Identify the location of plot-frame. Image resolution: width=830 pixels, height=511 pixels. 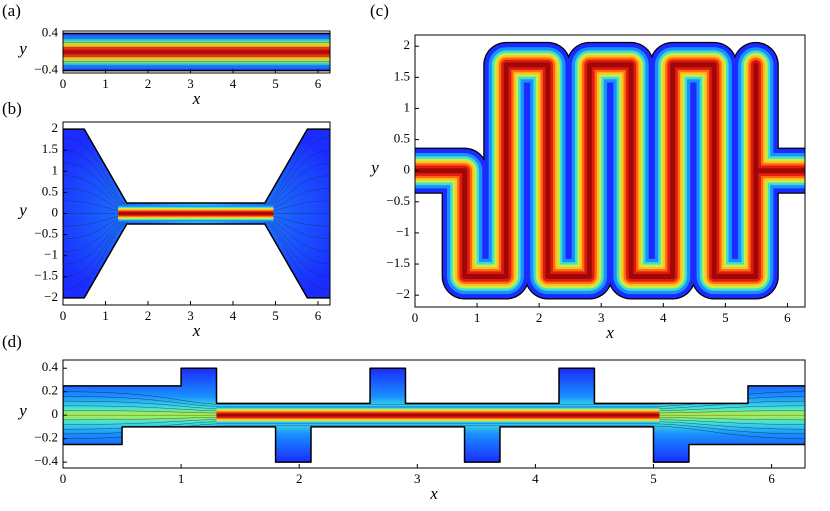
(196, 52).